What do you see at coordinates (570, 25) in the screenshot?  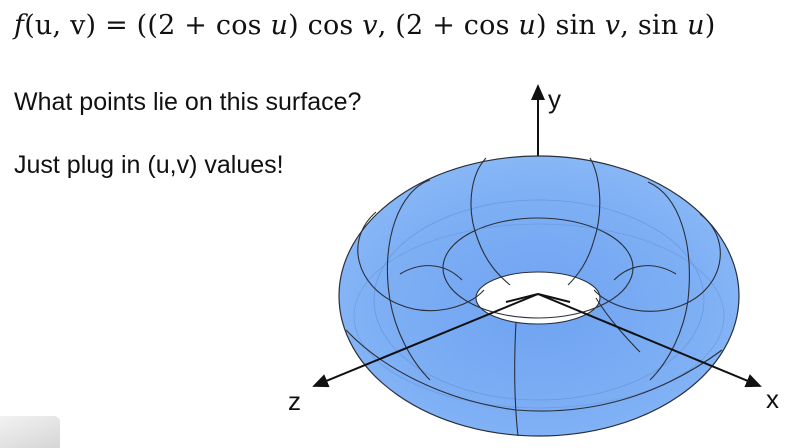 I see `formula-body-mid3: ) sin` at bounding box center [570, 25].